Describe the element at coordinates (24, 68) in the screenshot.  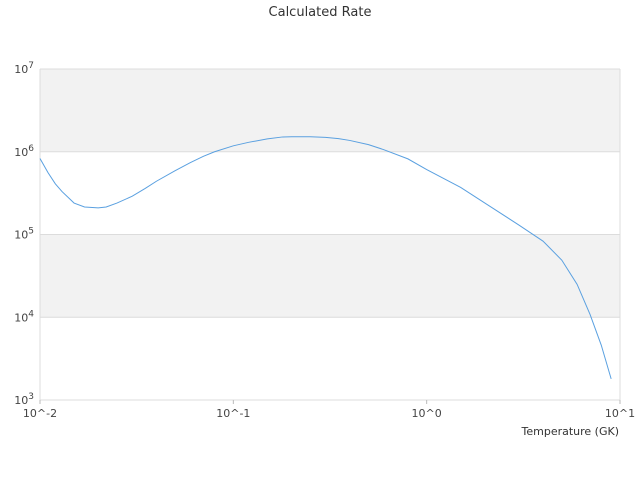
I see `y-tick-label: 107` at that location.